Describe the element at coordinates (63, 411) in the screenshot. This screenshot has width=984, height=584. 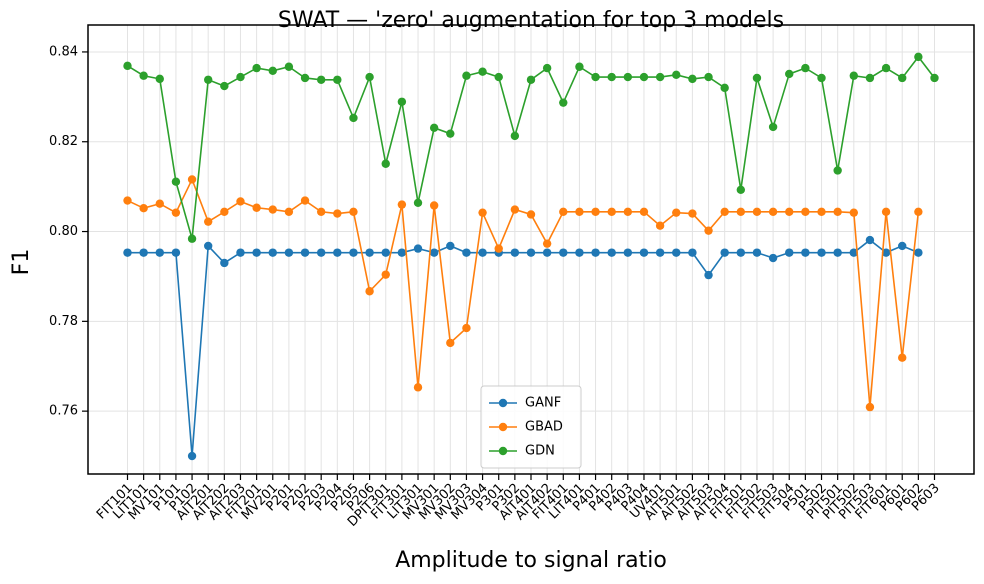
I see `y-tick-label: 0.76` at that location.